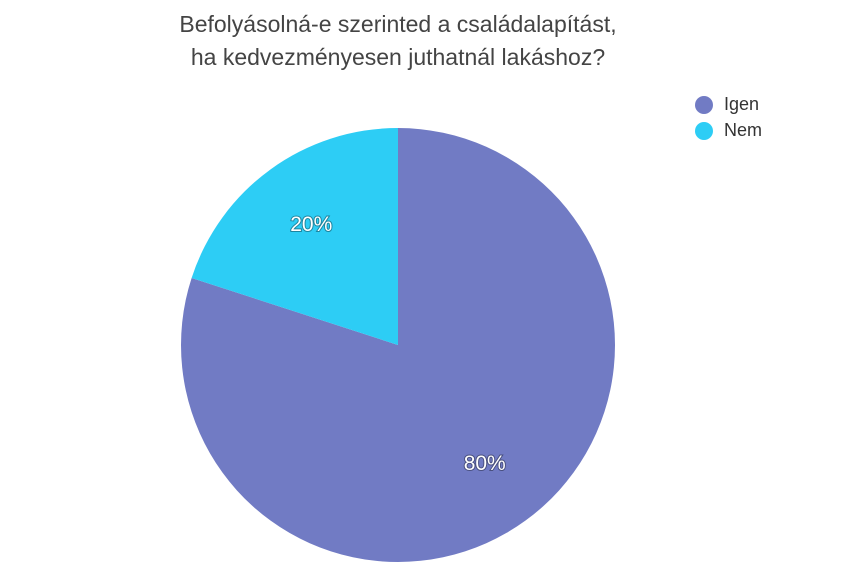  Describe the element at coordinates (741, 104) in the screenshot. I see `legend-label: Igen` at that location.